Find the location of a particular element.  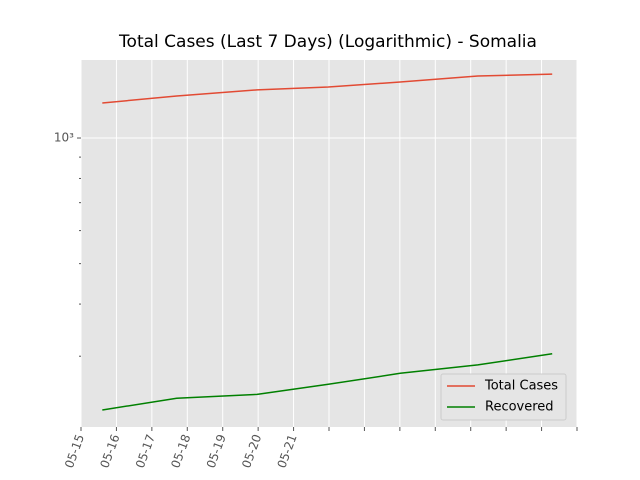

x-tick-label: 05-21 is located at coordinates (287, 451).